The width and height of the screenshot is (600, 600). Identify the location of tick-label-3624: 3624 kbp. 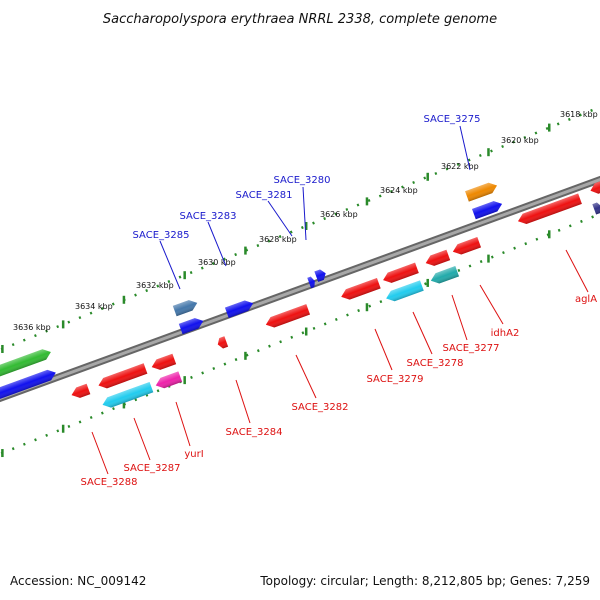
(399, 190).